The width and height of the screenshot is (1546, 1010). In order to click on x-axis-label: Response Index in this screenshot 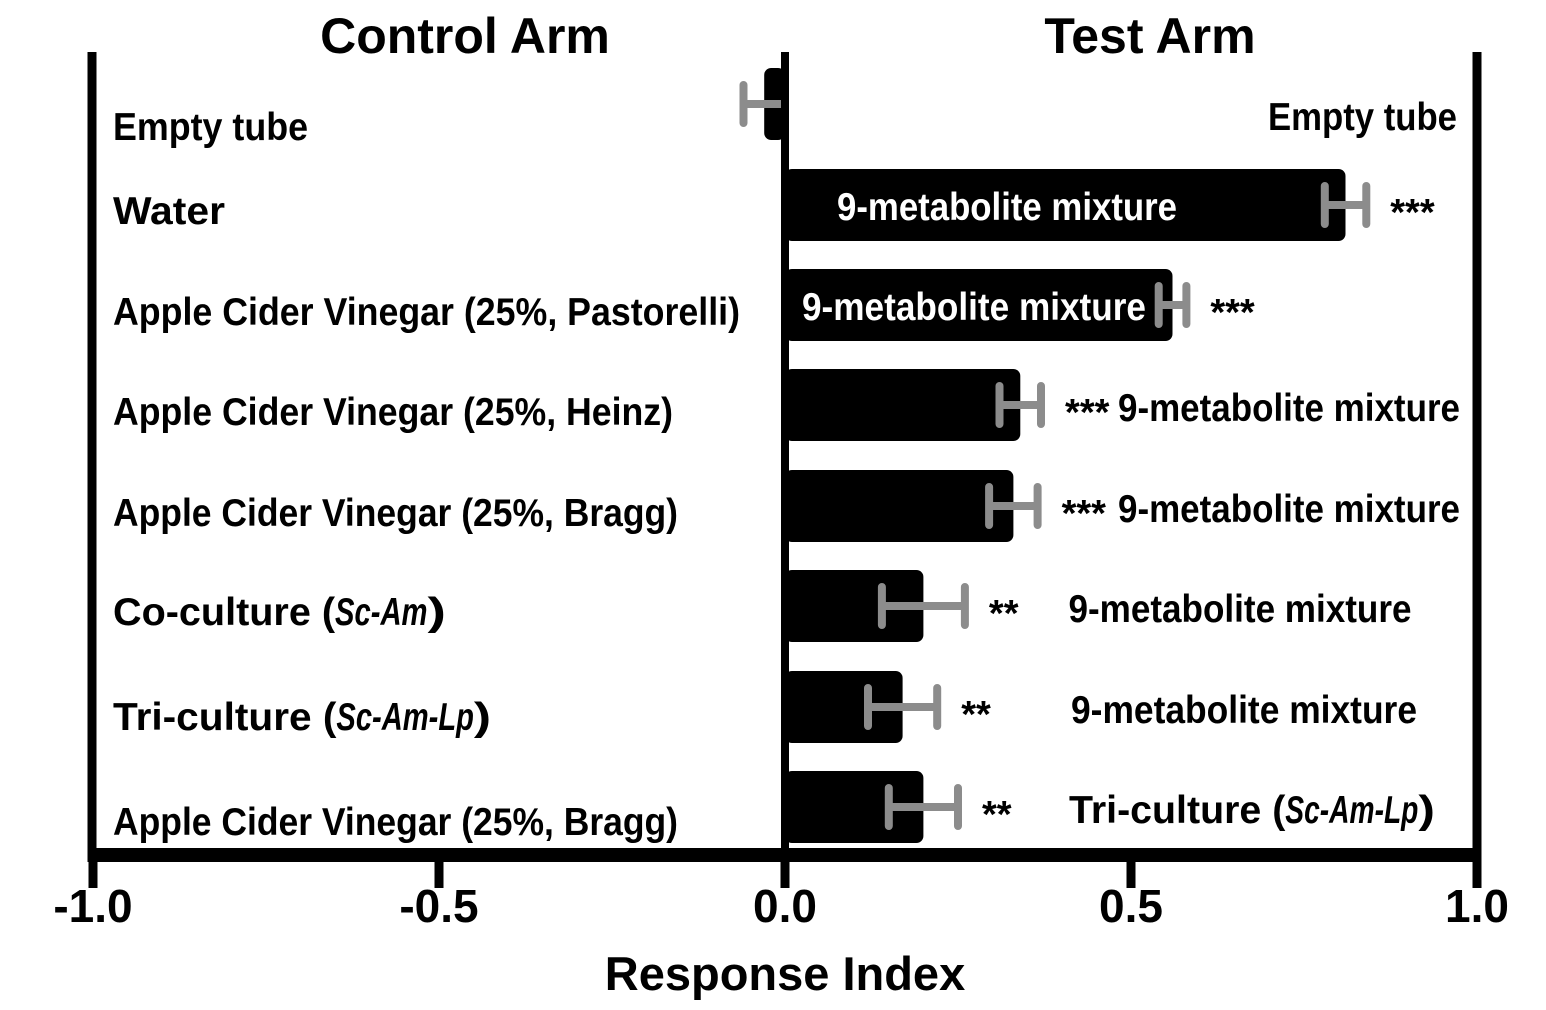, I will do `click(785, 973)`.